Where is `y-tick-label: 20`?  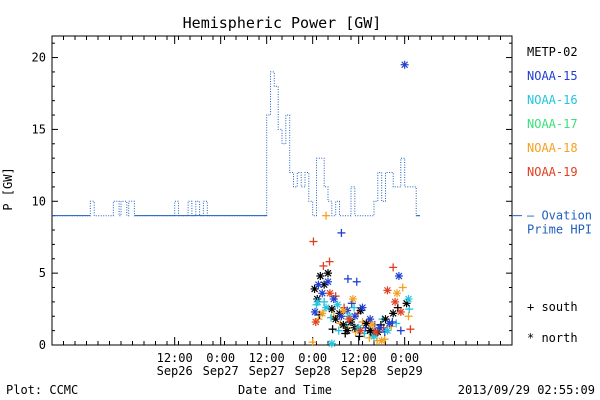 y-tick-label: 20 is located at coordinates (39, 58).